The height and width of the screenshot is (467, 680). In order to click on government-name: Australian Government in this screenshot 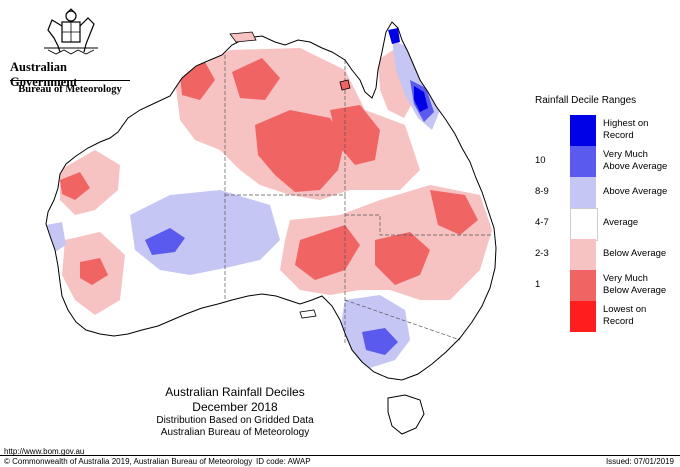, I will do `click(44, 74)`.